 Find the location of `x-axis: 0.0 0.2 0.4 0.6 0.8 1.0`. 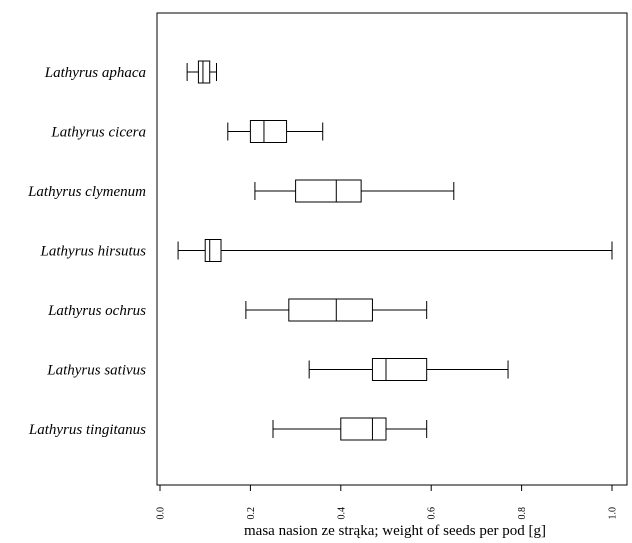

x-axis: 0.0 0.2 0.4 0.6 0.8 1.0 is located at coordinates (387, 502).